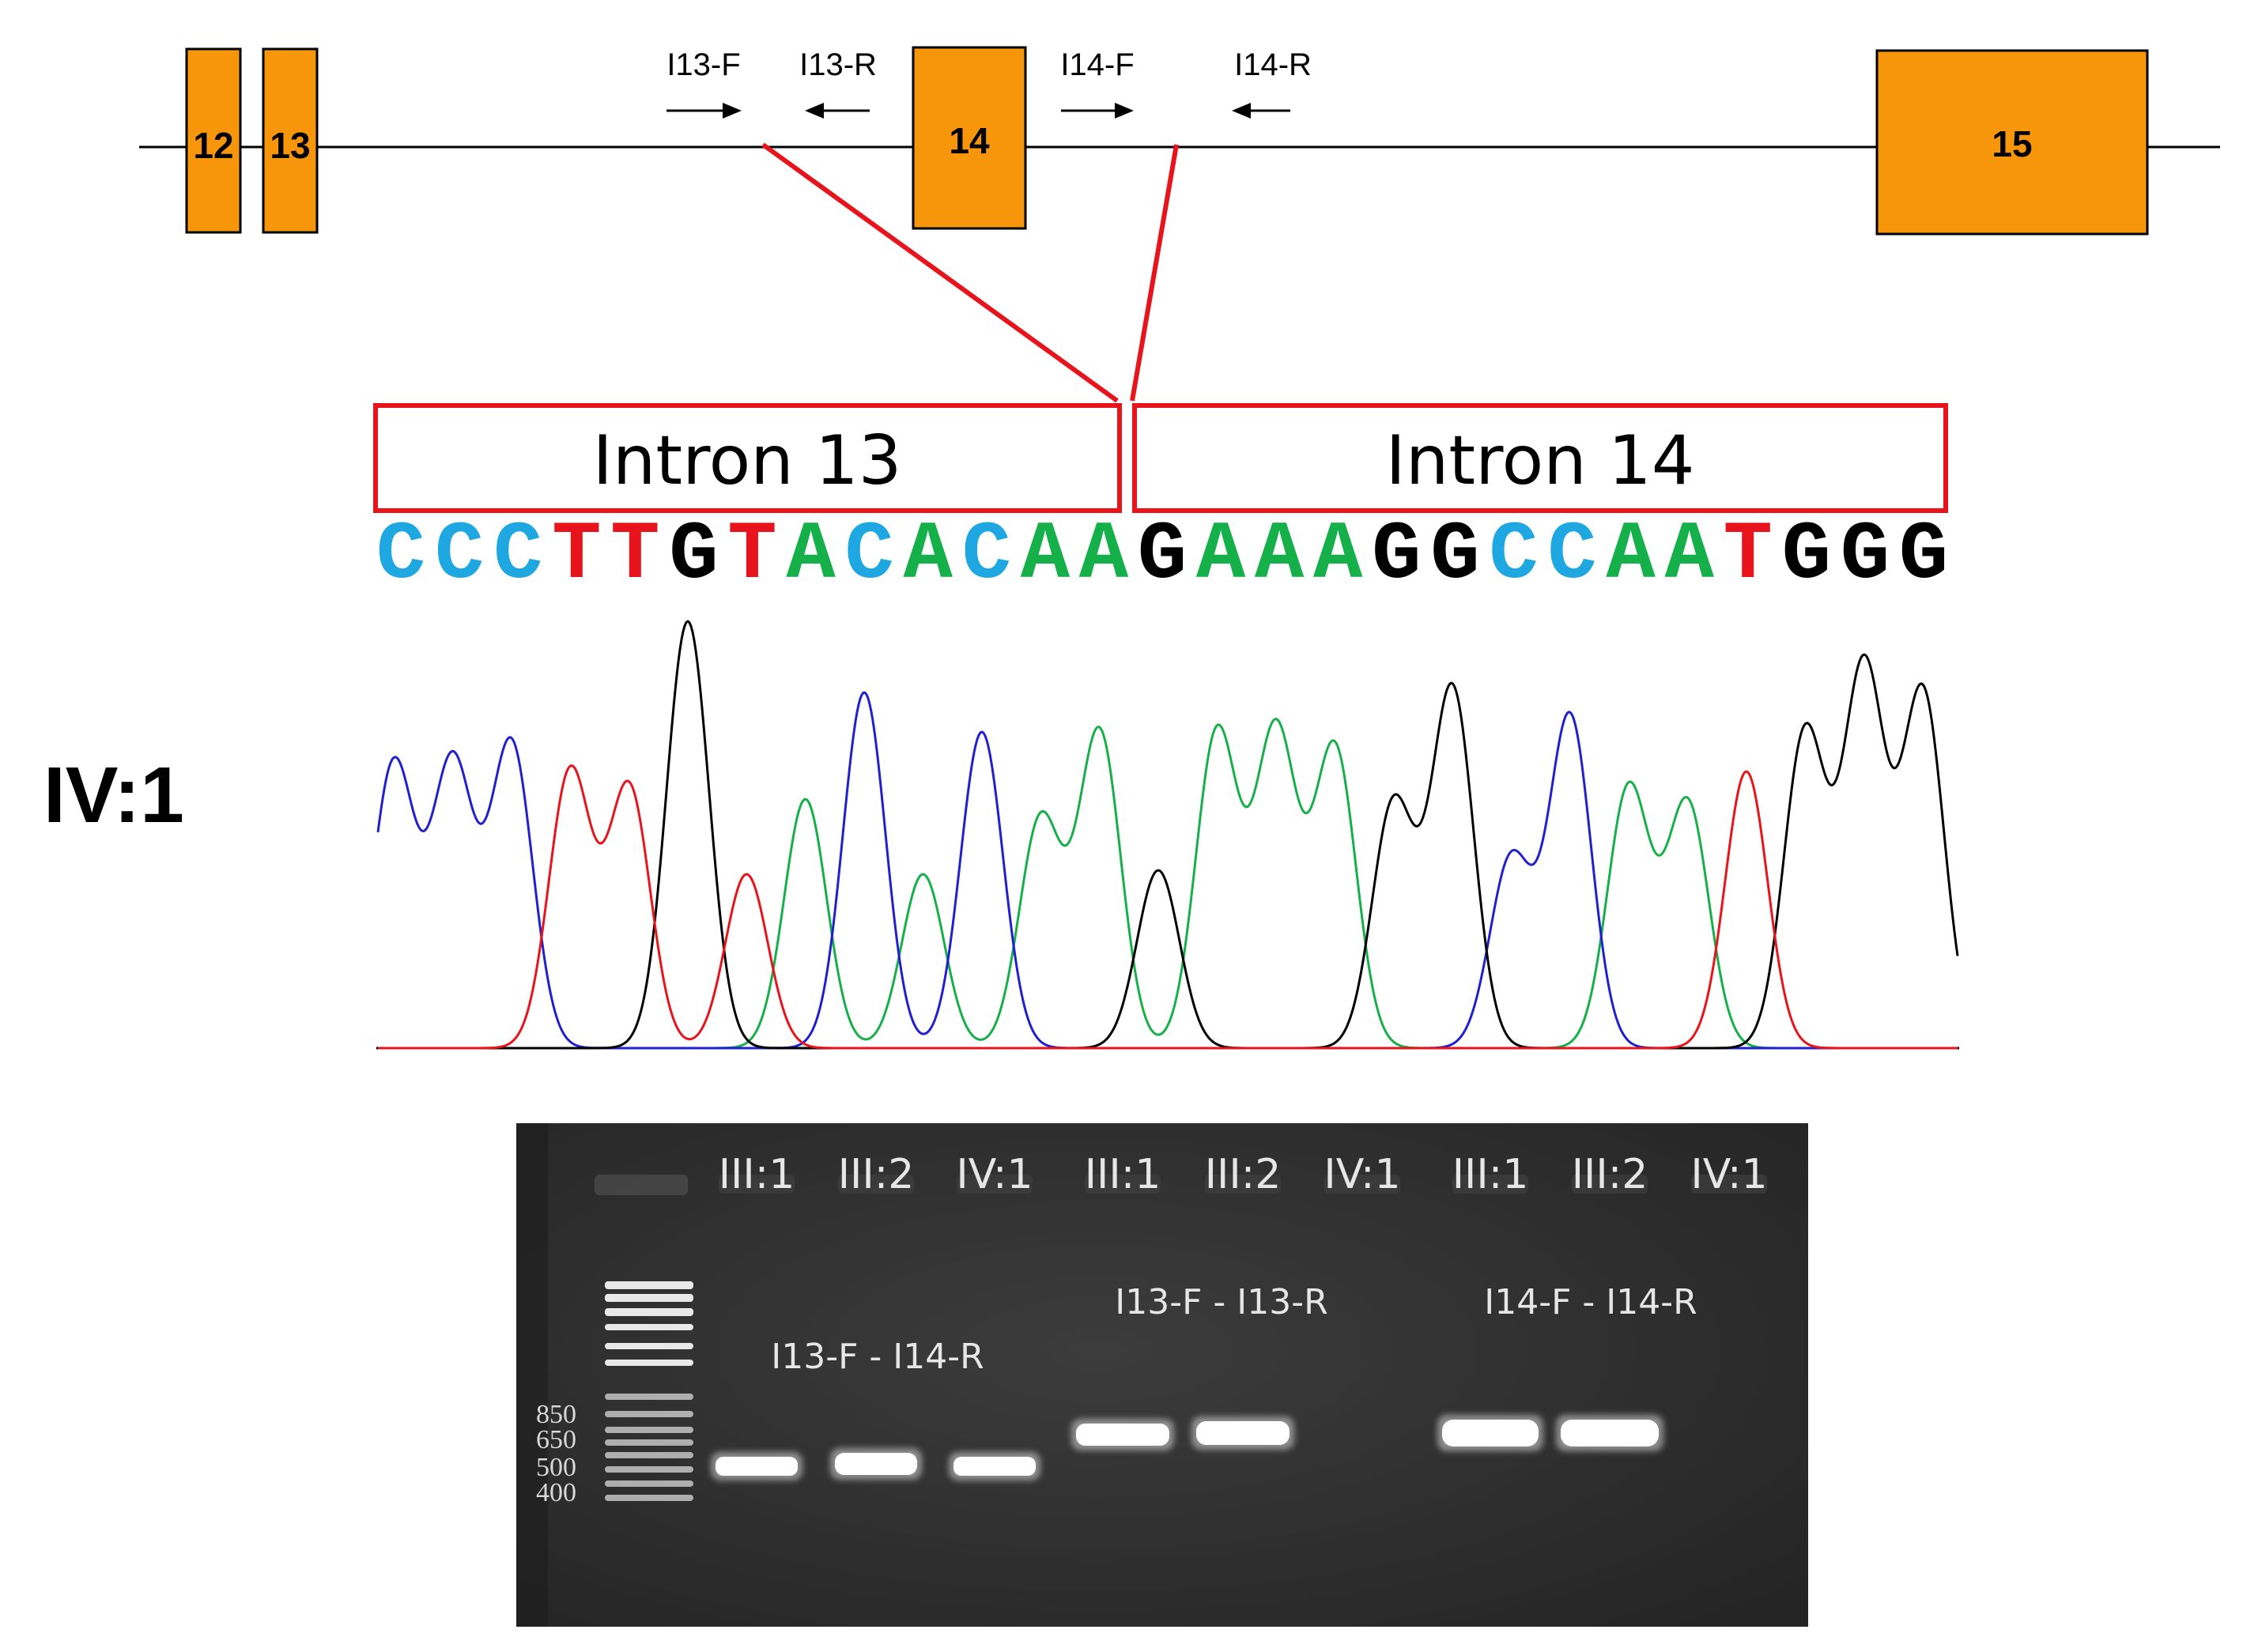 The image size is (2243, 1652). I want to click on primer-i14-f: I14-F, so click(1098, 83).